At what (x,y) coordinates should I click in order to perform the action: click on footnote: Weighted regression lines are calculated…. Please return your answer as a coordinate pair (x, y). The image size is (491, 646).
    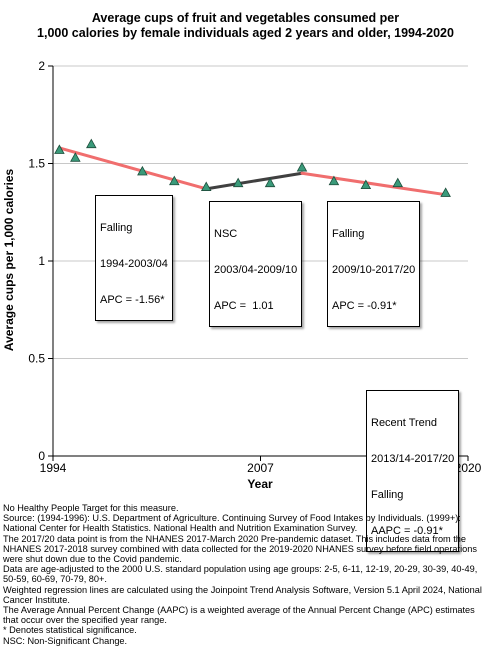
    Looking at the image, I should click on (242, 594).